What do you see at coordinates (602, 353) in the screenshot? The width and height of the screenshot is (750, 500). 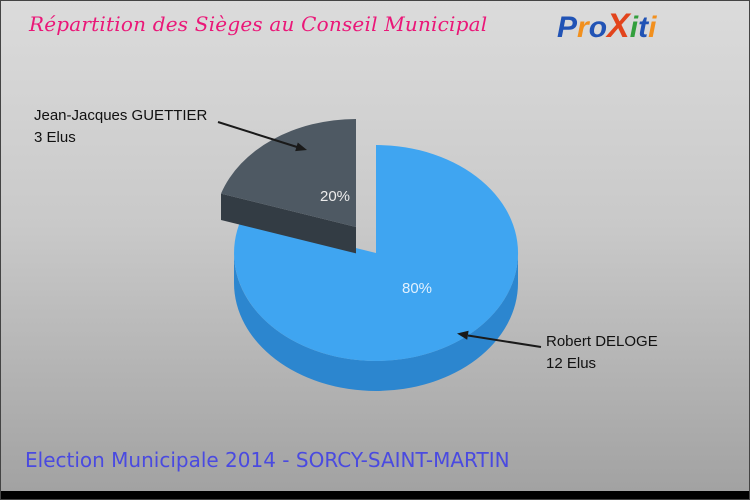 I see `callout-label-deloge: Robert DELOGE 12 Elus` at bounding box center [602, 353].